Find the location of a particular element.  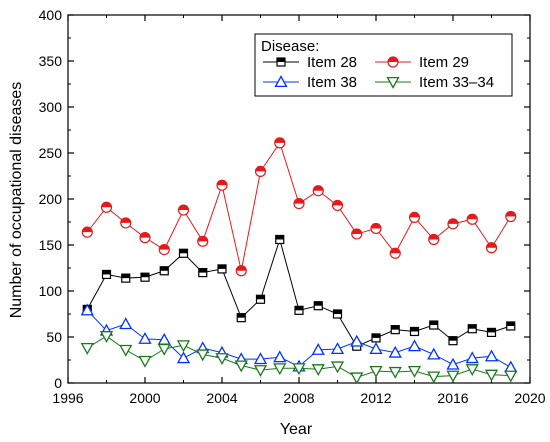

x-tick-label: 2016 is located at coordinates (452, 398).